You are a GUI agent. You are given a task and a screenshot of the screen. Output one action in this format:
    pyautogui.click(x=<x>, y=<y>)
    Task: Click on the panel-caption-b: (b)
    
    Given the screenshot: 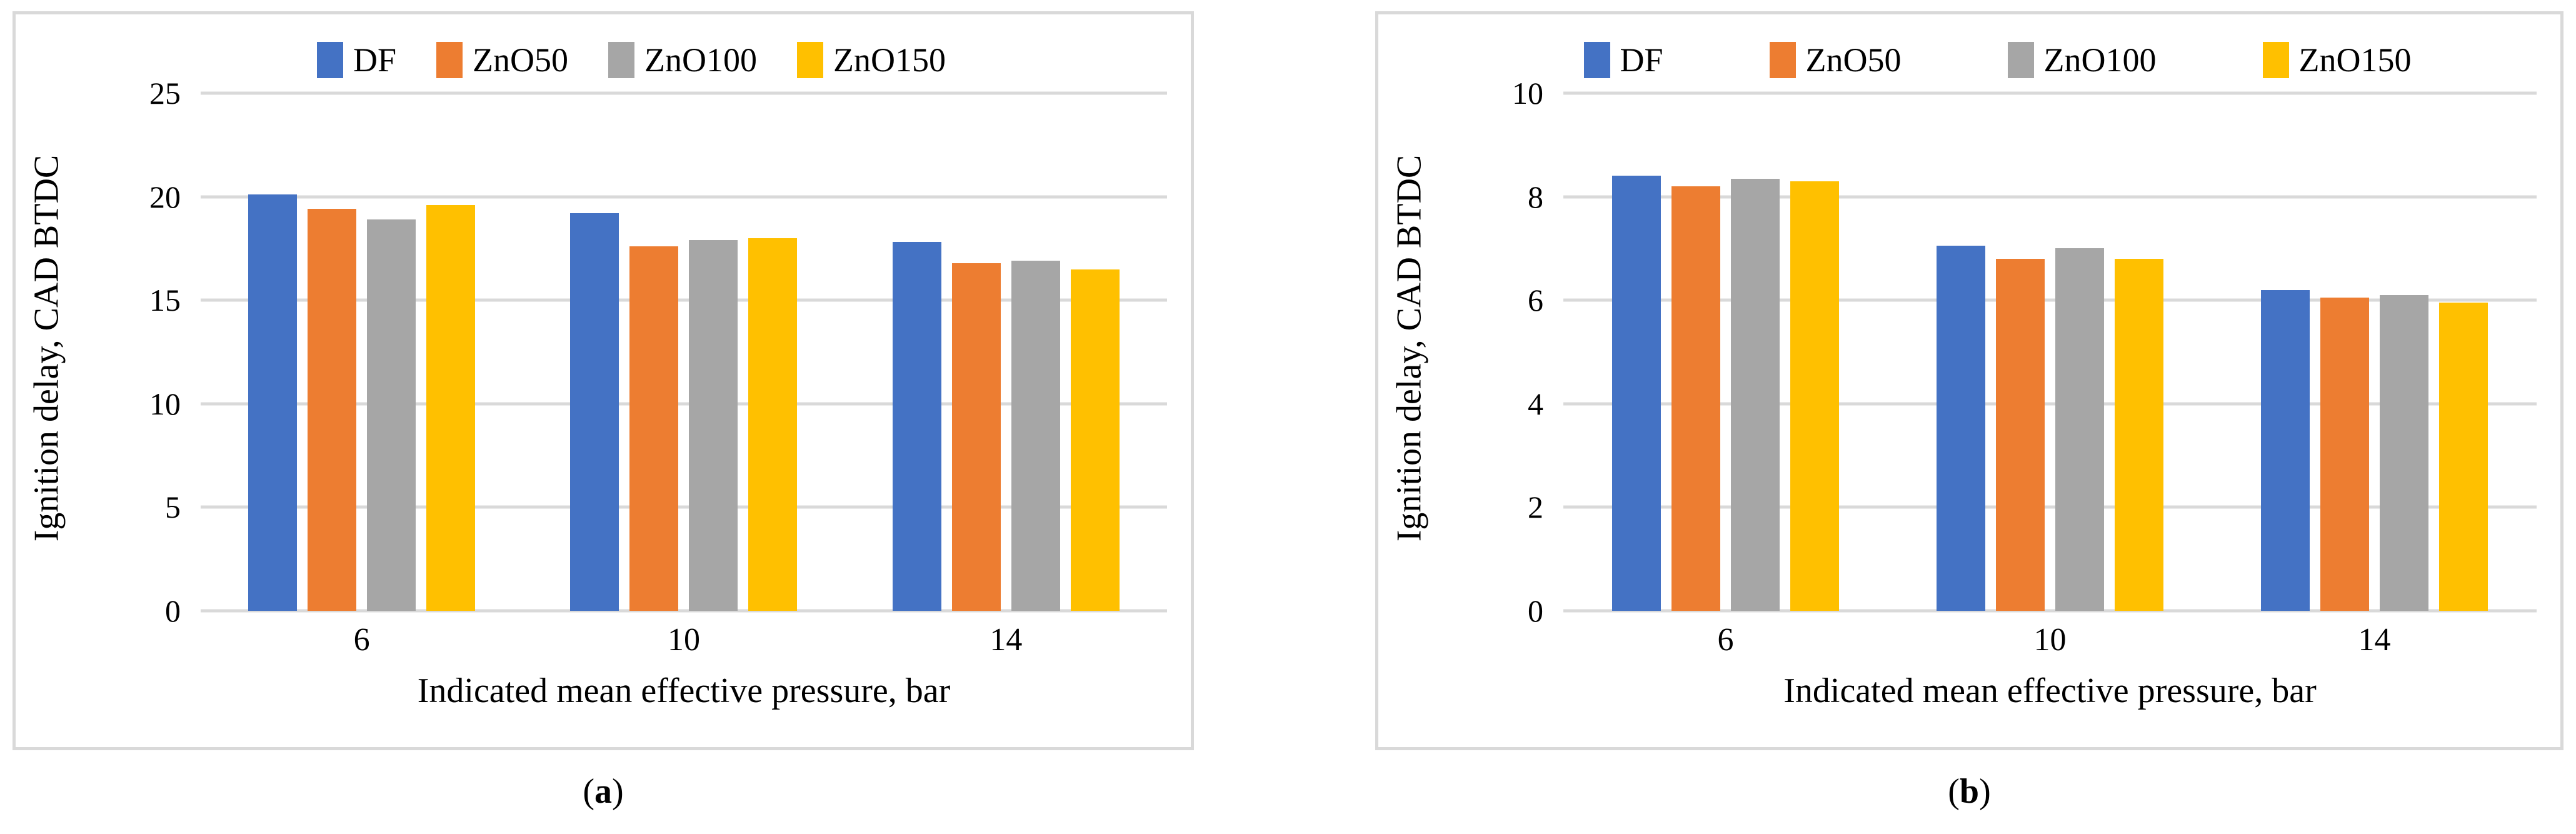 What is the action you would take?
    pyautogui.click(x=1969, y=799)
    